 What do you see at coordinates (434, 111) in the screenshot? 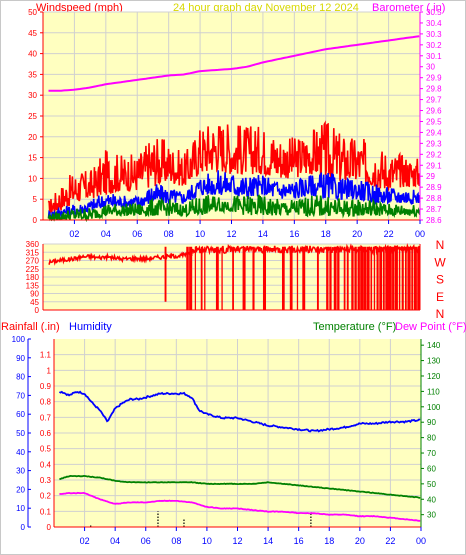
I see `barometer-tick-label: 29.6` at bounding box center [434, 111].